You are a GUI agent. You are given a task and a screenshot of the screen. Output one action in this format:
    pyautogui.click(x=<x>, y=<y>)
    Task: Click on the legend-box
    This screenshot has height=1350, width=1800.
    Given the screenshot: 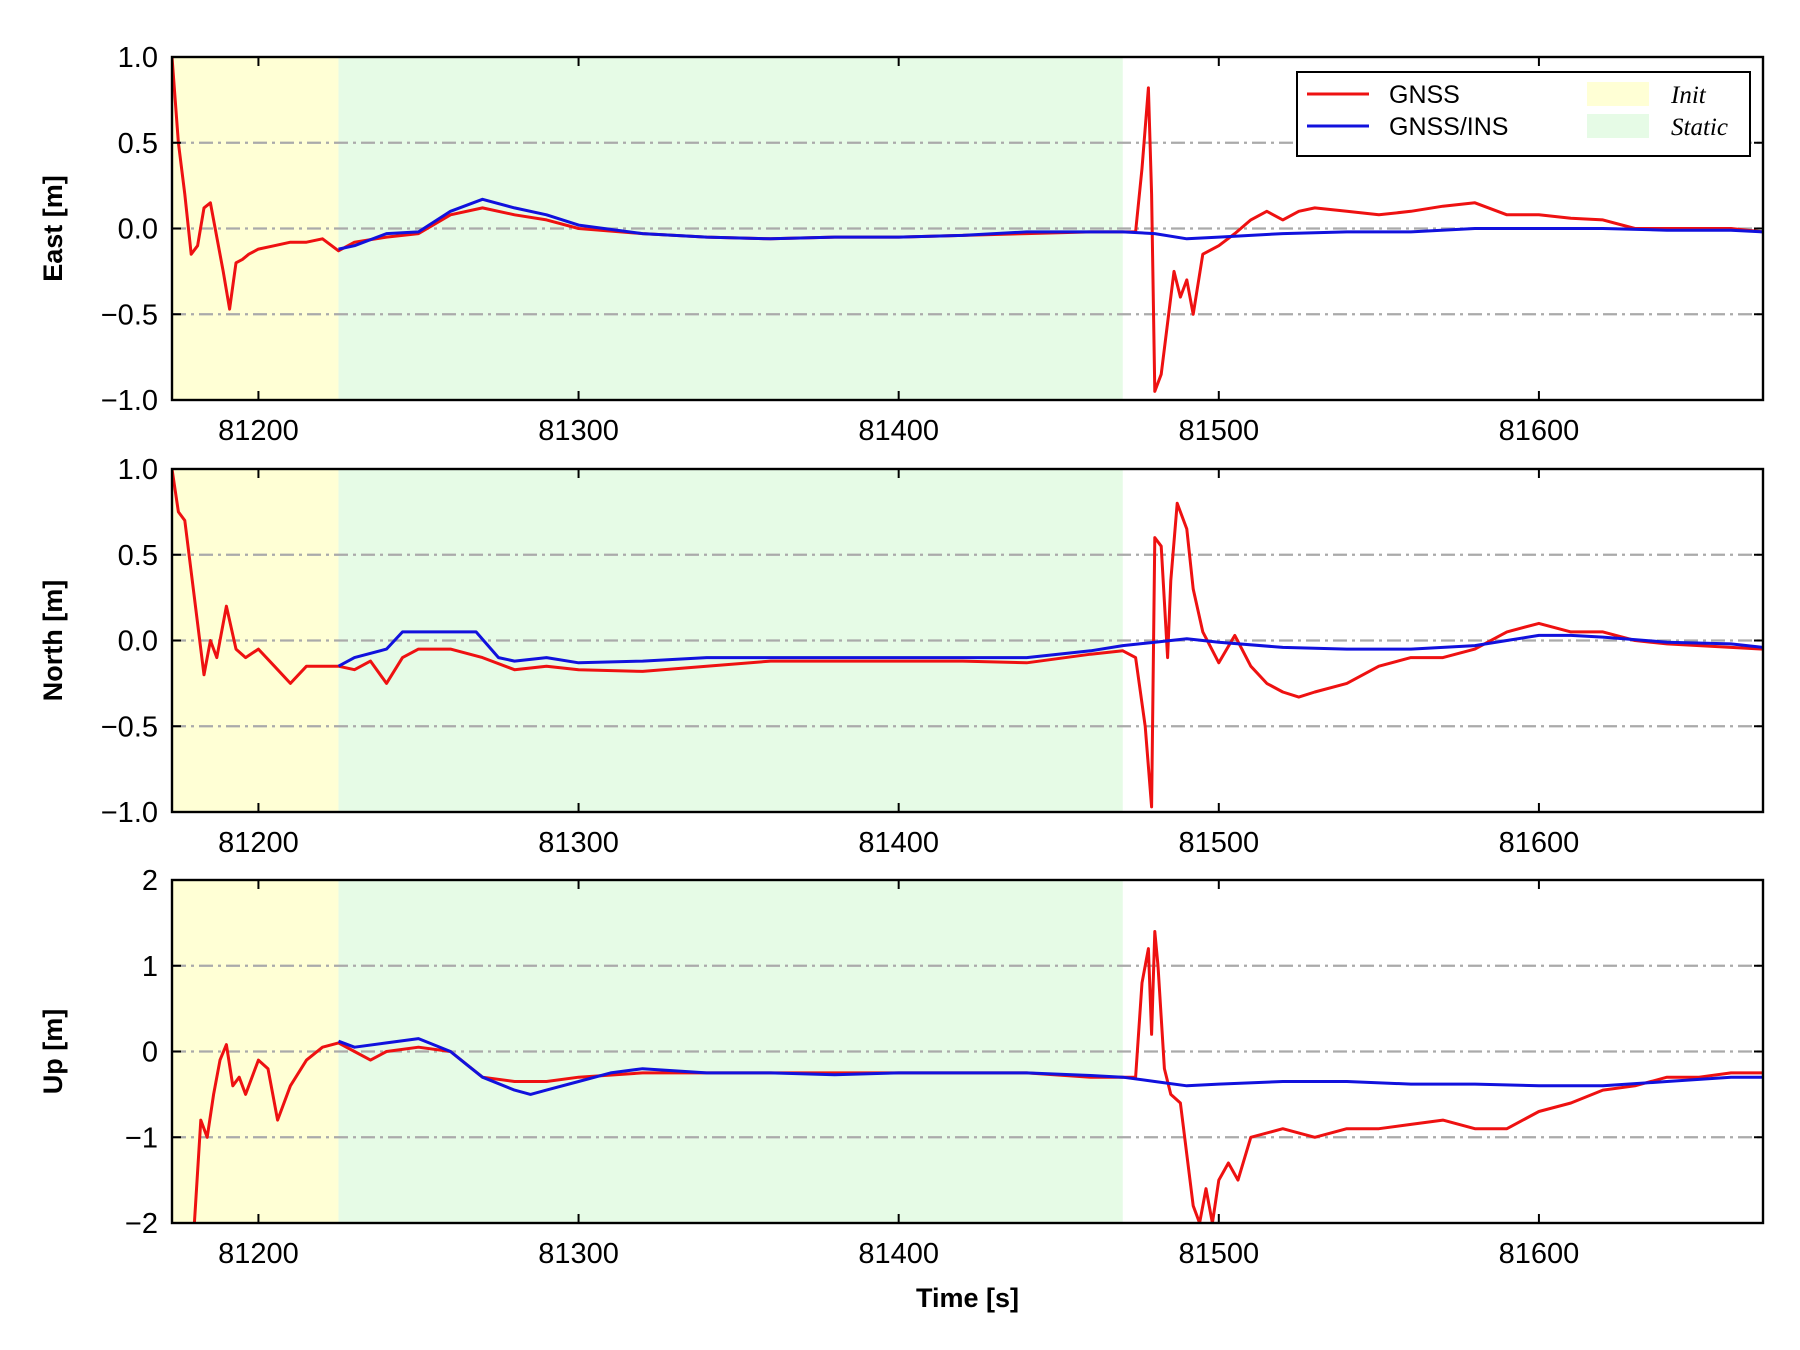 What is the action you would take?
    pyautogui.click(x=1523, y=114)
    